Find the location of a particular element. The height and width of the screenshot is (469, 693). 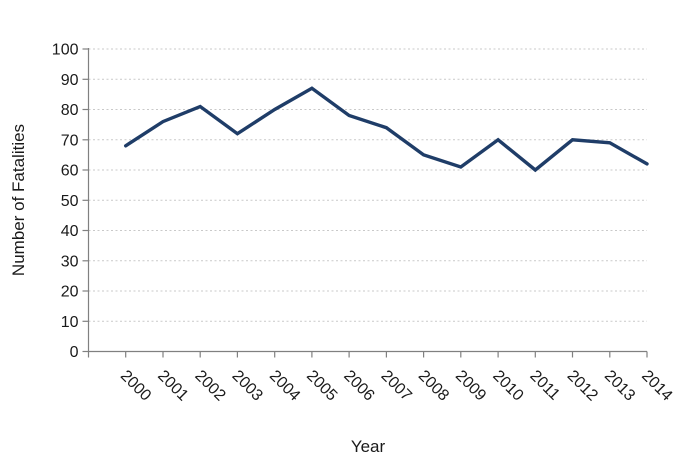

y-tick-label: 70 is located at coordinates (70, 140).